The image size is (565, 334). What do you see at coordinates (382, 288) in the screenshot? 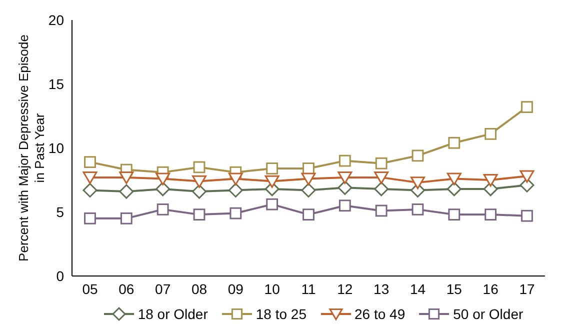
I see `x-tick-label: 13` at bounding box center [382, 288].